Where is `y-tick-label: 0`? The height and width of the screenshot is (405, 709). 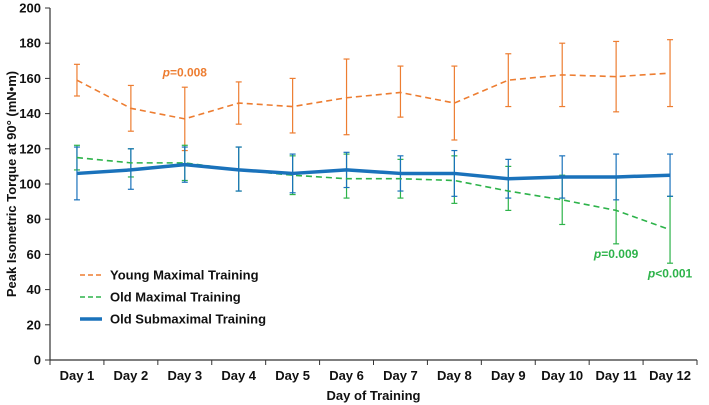 y-tick-label: 0 is located at coordinates (37, 360).